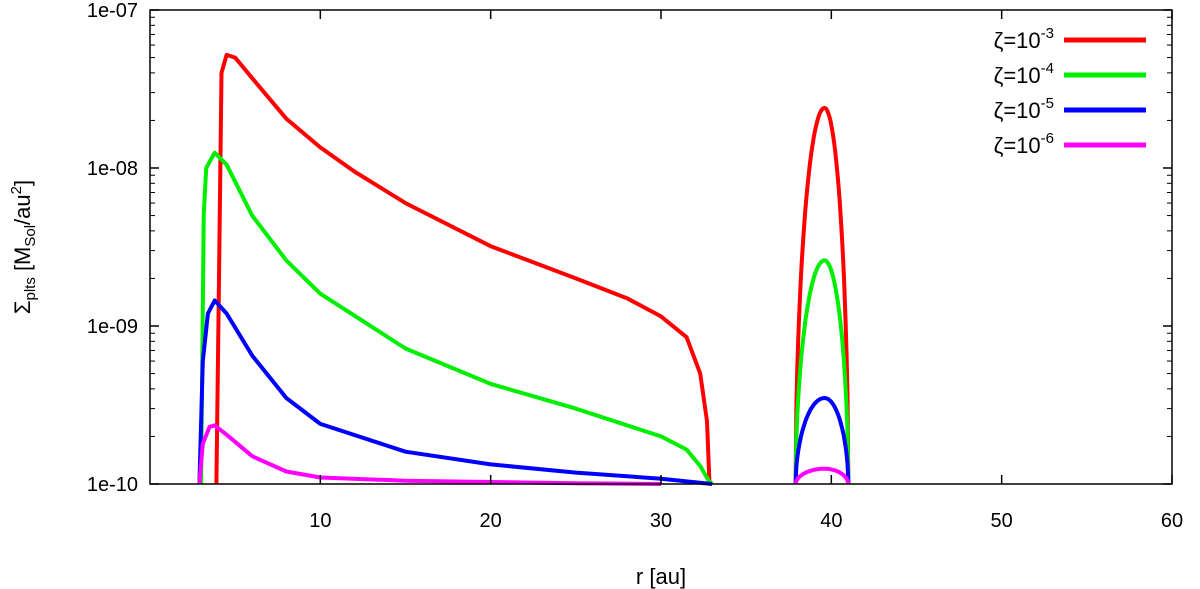 This screenshot has width=1200, height=589. What do you see at coordinates (1024, 109) in the screenshot?
I see `legend-label: ζ=10-5` at bounding box center [1024, 109].